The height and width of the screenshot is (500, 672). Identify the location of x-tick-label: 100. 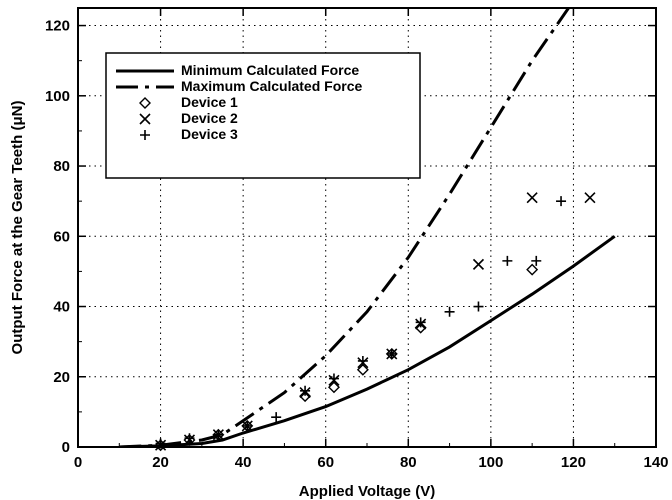
(490, 462).